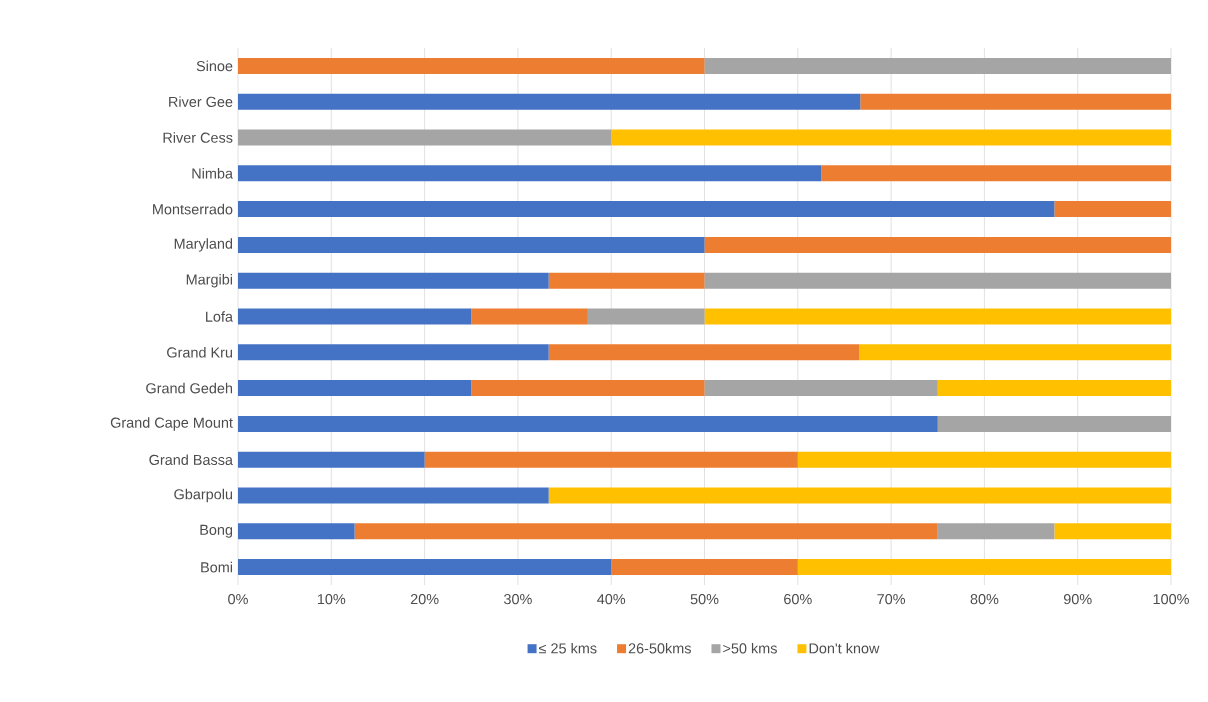  What do you see at coordinates (750, 648) in the screenshot?
I see `legend-label: >50 kms` at bounding box center [750, 648].